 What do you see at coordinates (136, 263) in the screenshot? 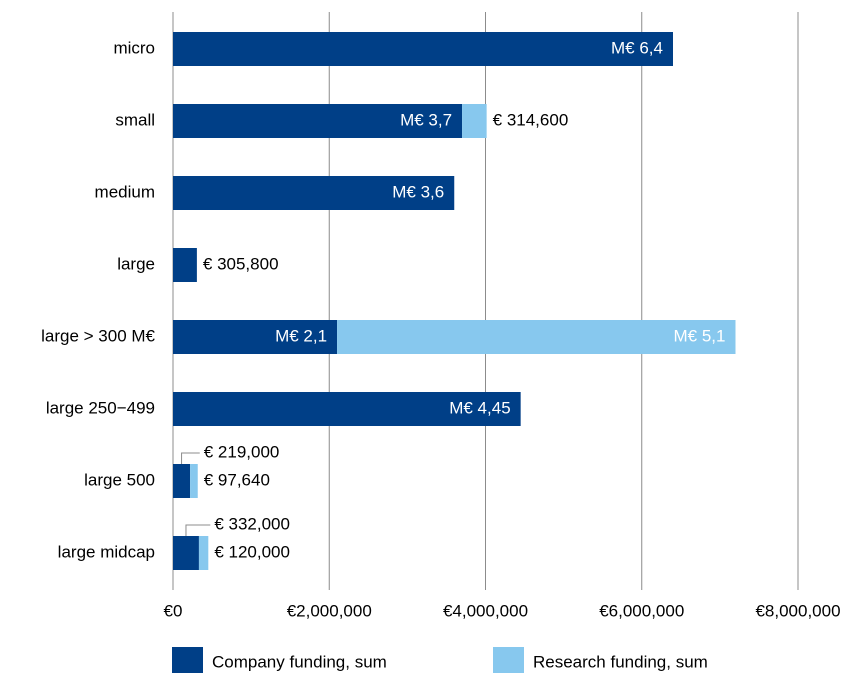
I see `y-tick-label: large` at bounding box center [136, 263].